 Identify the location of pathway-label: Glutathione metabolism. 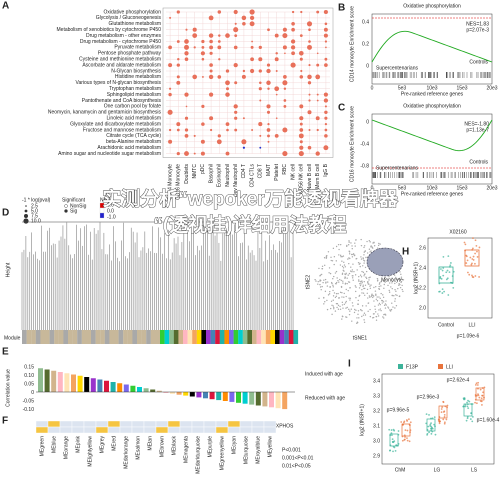
(134, 24).